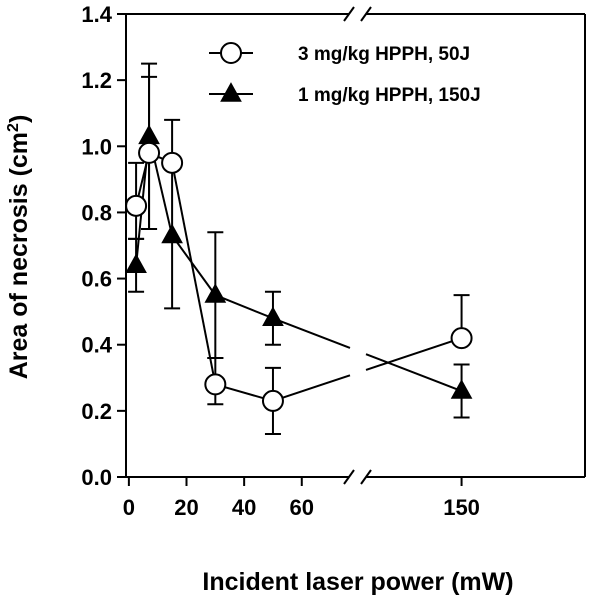  What do you see at coordinates (129, 507) in the screenshot?
I see `x-tick-label: 0` at bounding box center [129, 507].